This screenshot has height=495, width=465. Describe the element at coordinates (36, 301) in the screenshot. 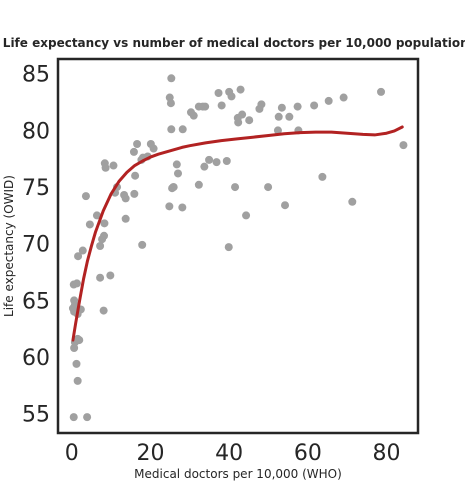

I see `y-tick-label-65: 65` at that location.